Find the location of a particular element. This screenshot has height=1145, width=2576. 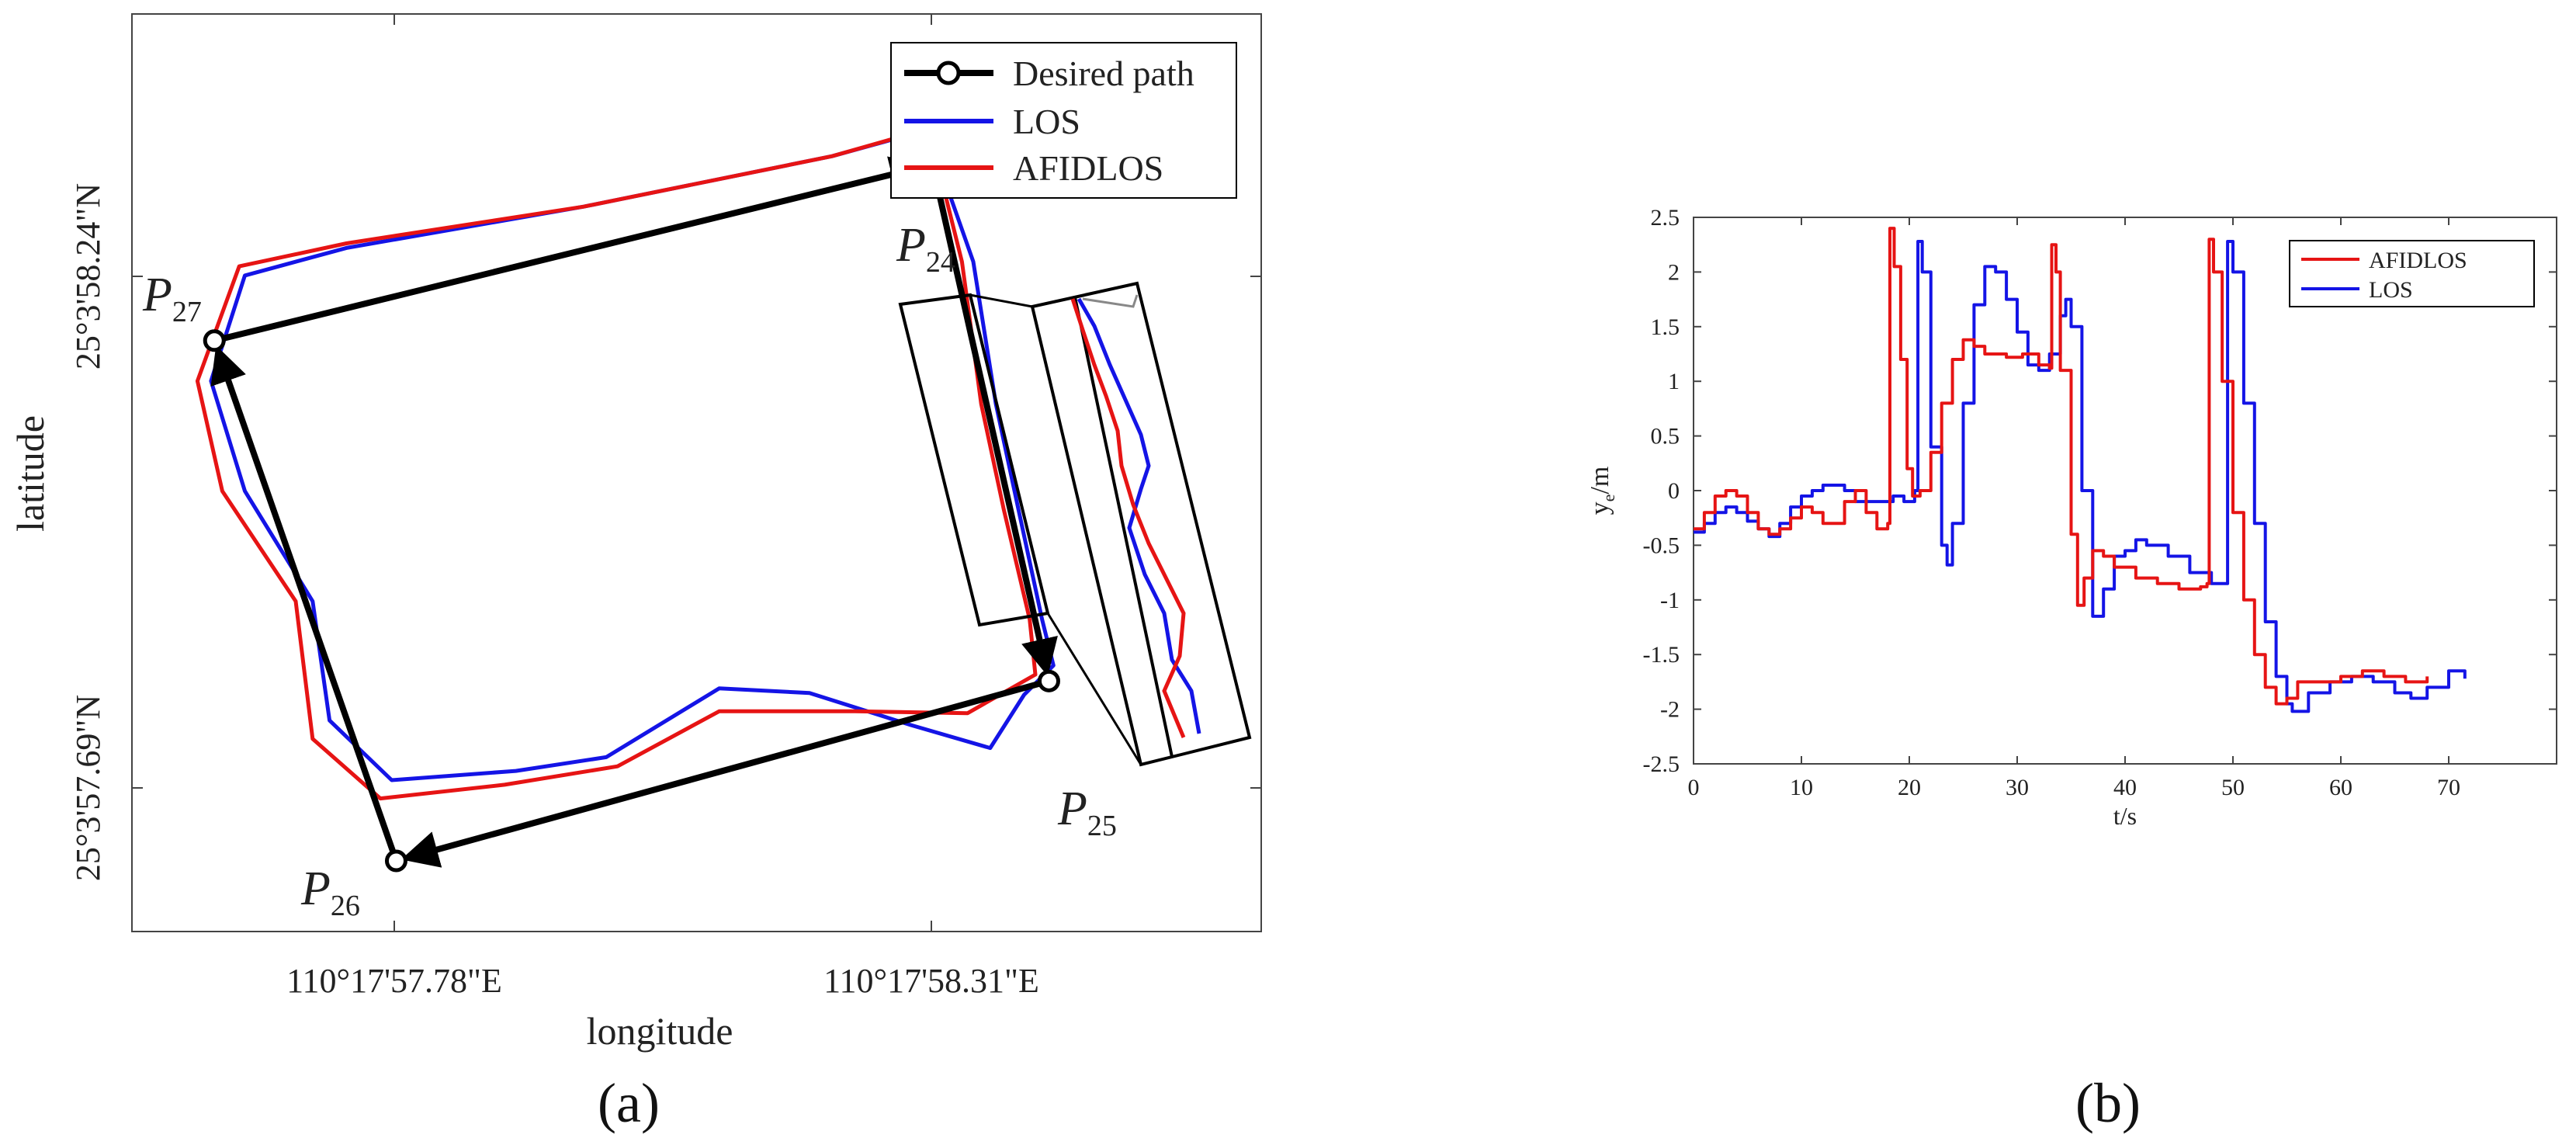

waypoint-label-p25: P25 is located at coordinates (1087, 812).